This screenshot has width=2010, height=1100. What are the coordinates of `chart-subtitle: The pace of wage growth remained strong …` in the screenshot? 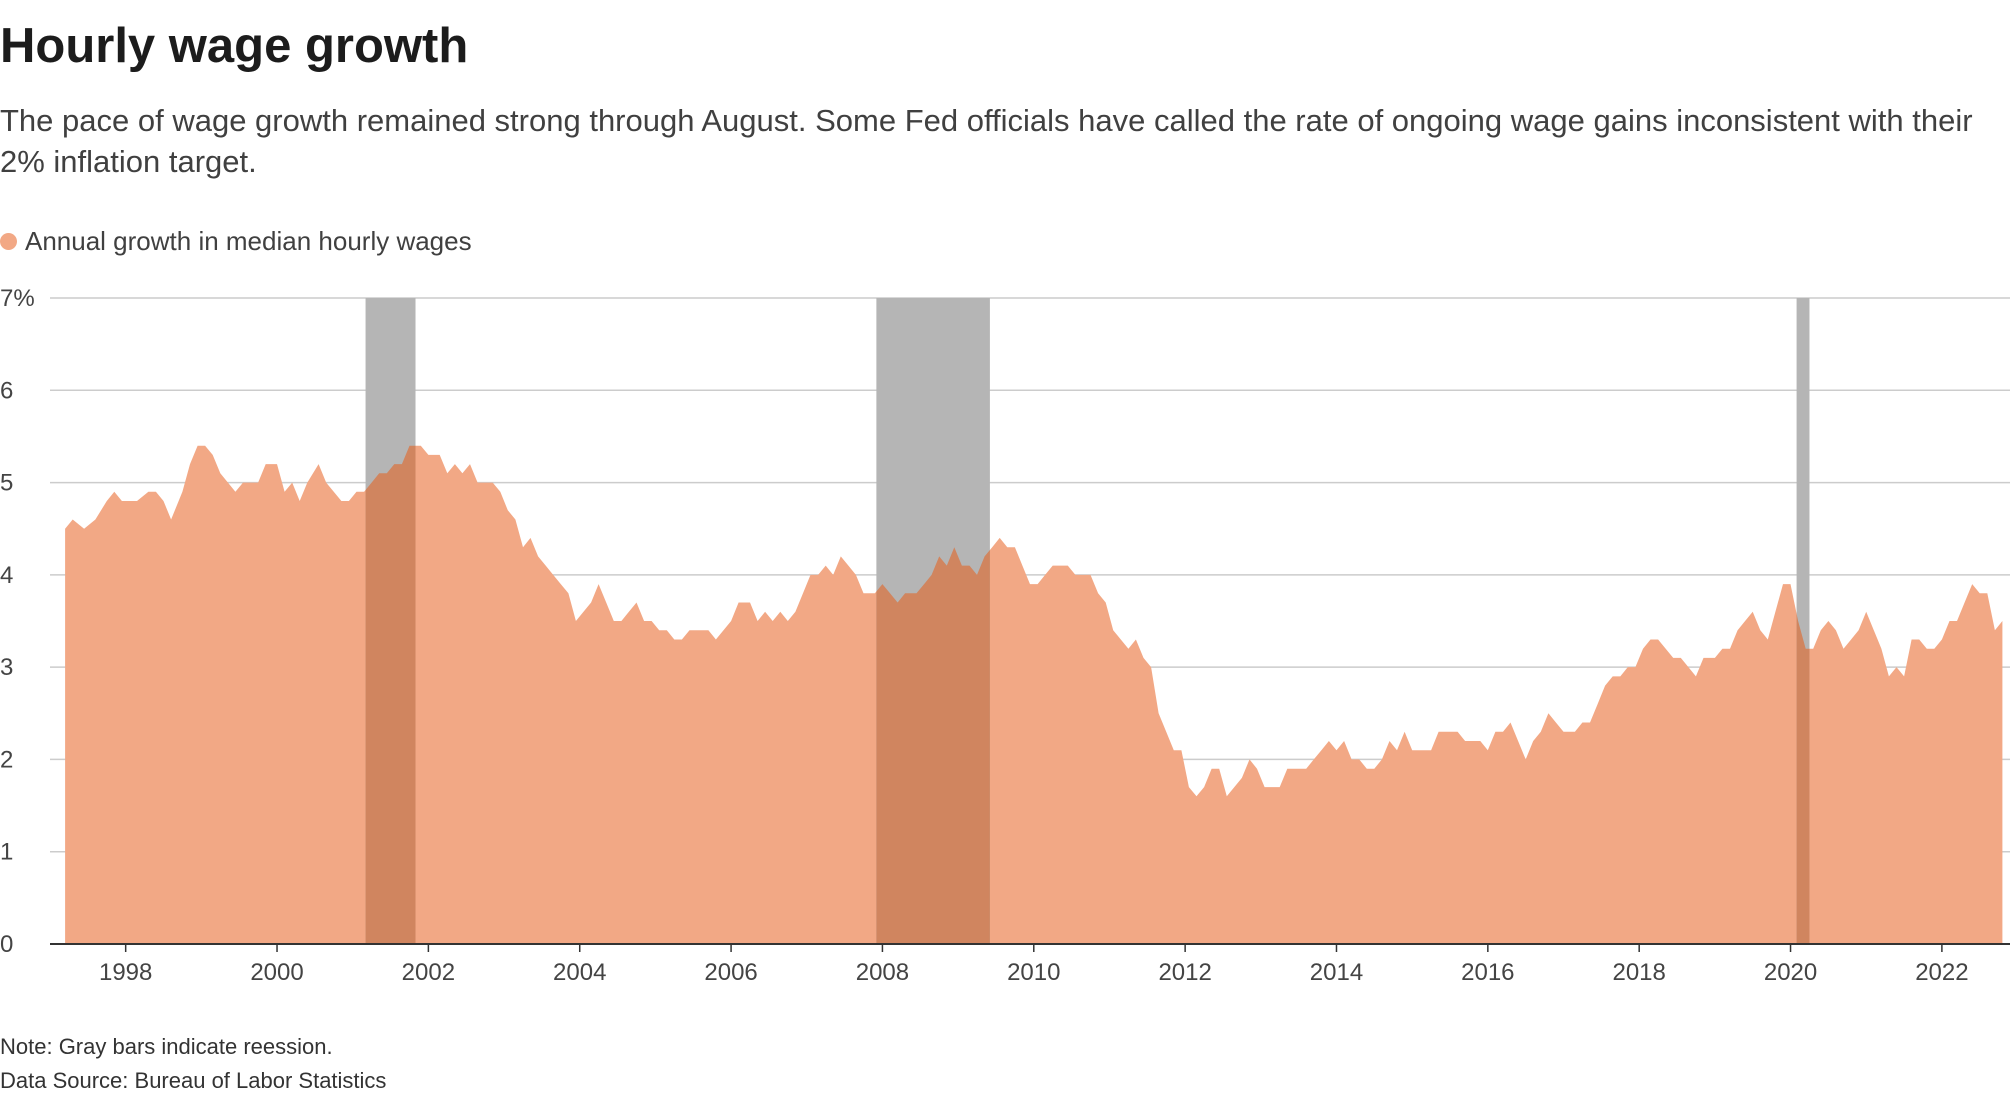 It's located at (986, 141).